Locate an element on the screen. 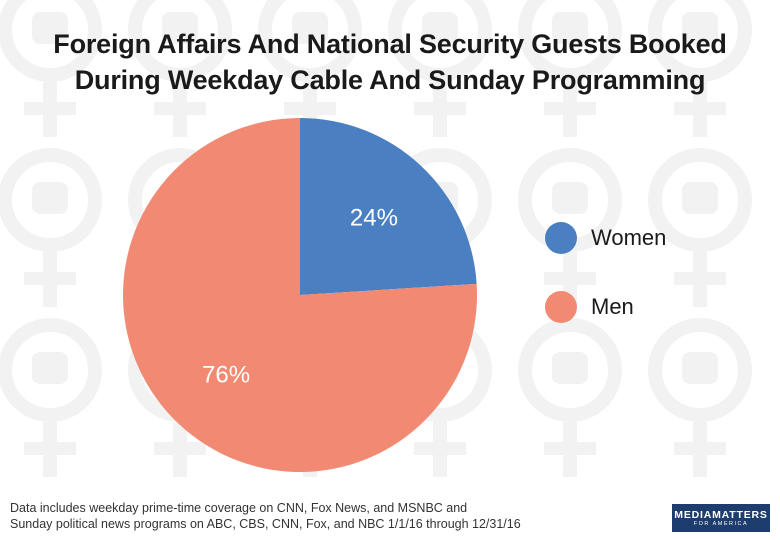  pie-label-women: 24% is located at coordinates (374, 217).